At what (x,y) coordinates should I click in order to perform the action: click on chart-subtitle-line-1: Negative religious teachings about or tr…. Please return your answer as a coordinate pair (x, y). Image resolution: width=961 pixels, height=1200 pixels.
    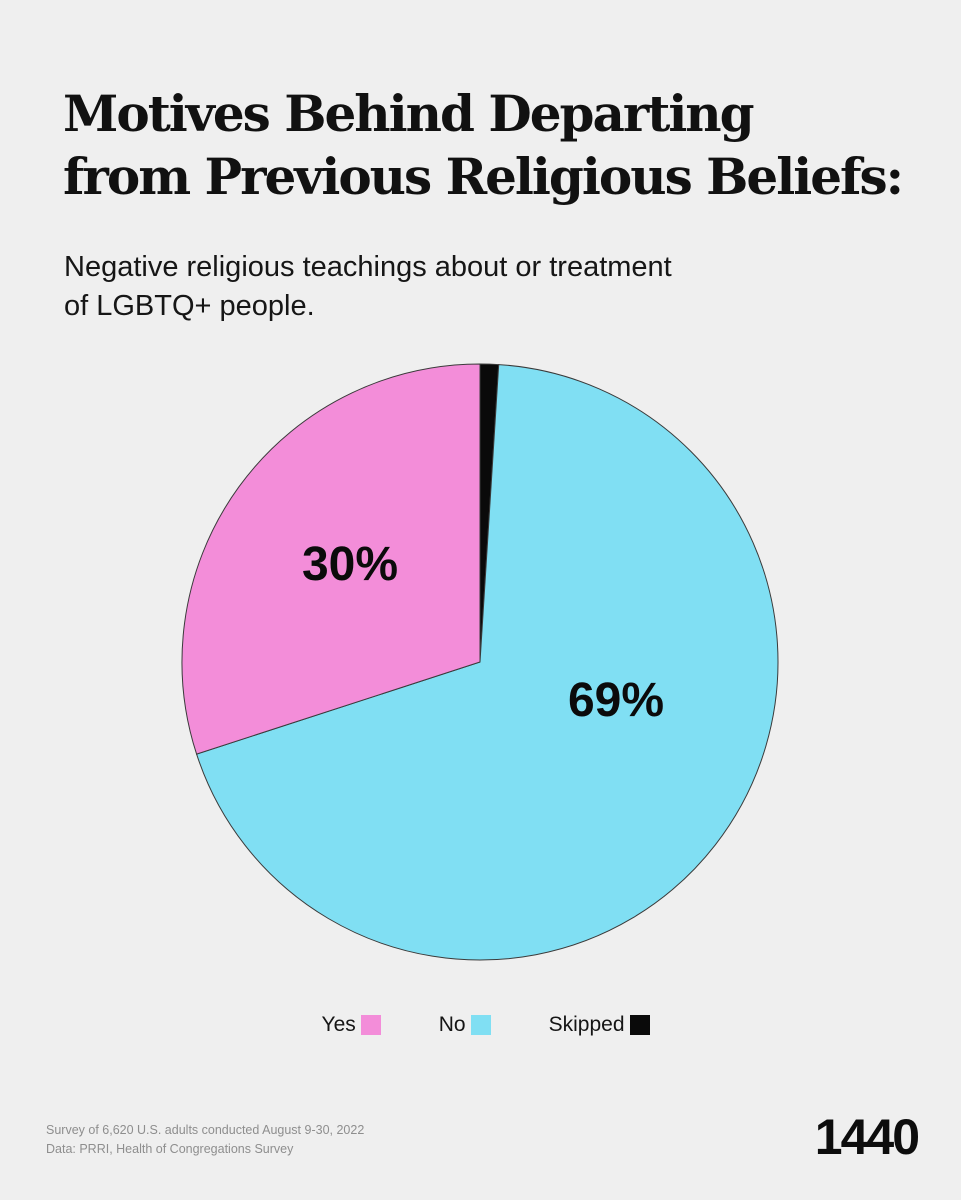
    Looking at the image, I should click on (368, 267).